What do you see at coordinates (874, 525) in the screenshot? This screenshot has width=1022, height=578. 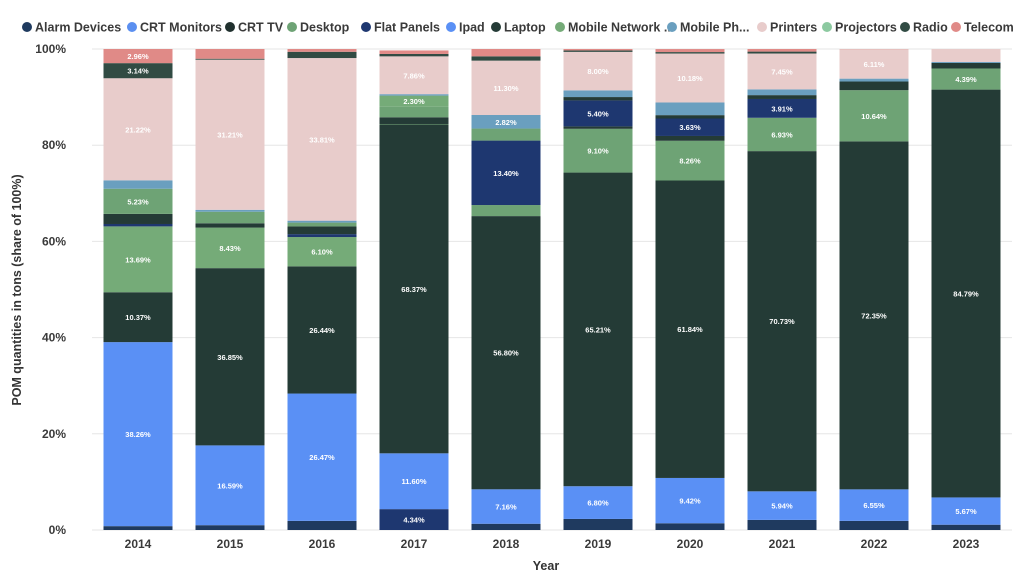 I see `bar-segment: 2022 Alarm Devices` at bounding box center [874, 525].